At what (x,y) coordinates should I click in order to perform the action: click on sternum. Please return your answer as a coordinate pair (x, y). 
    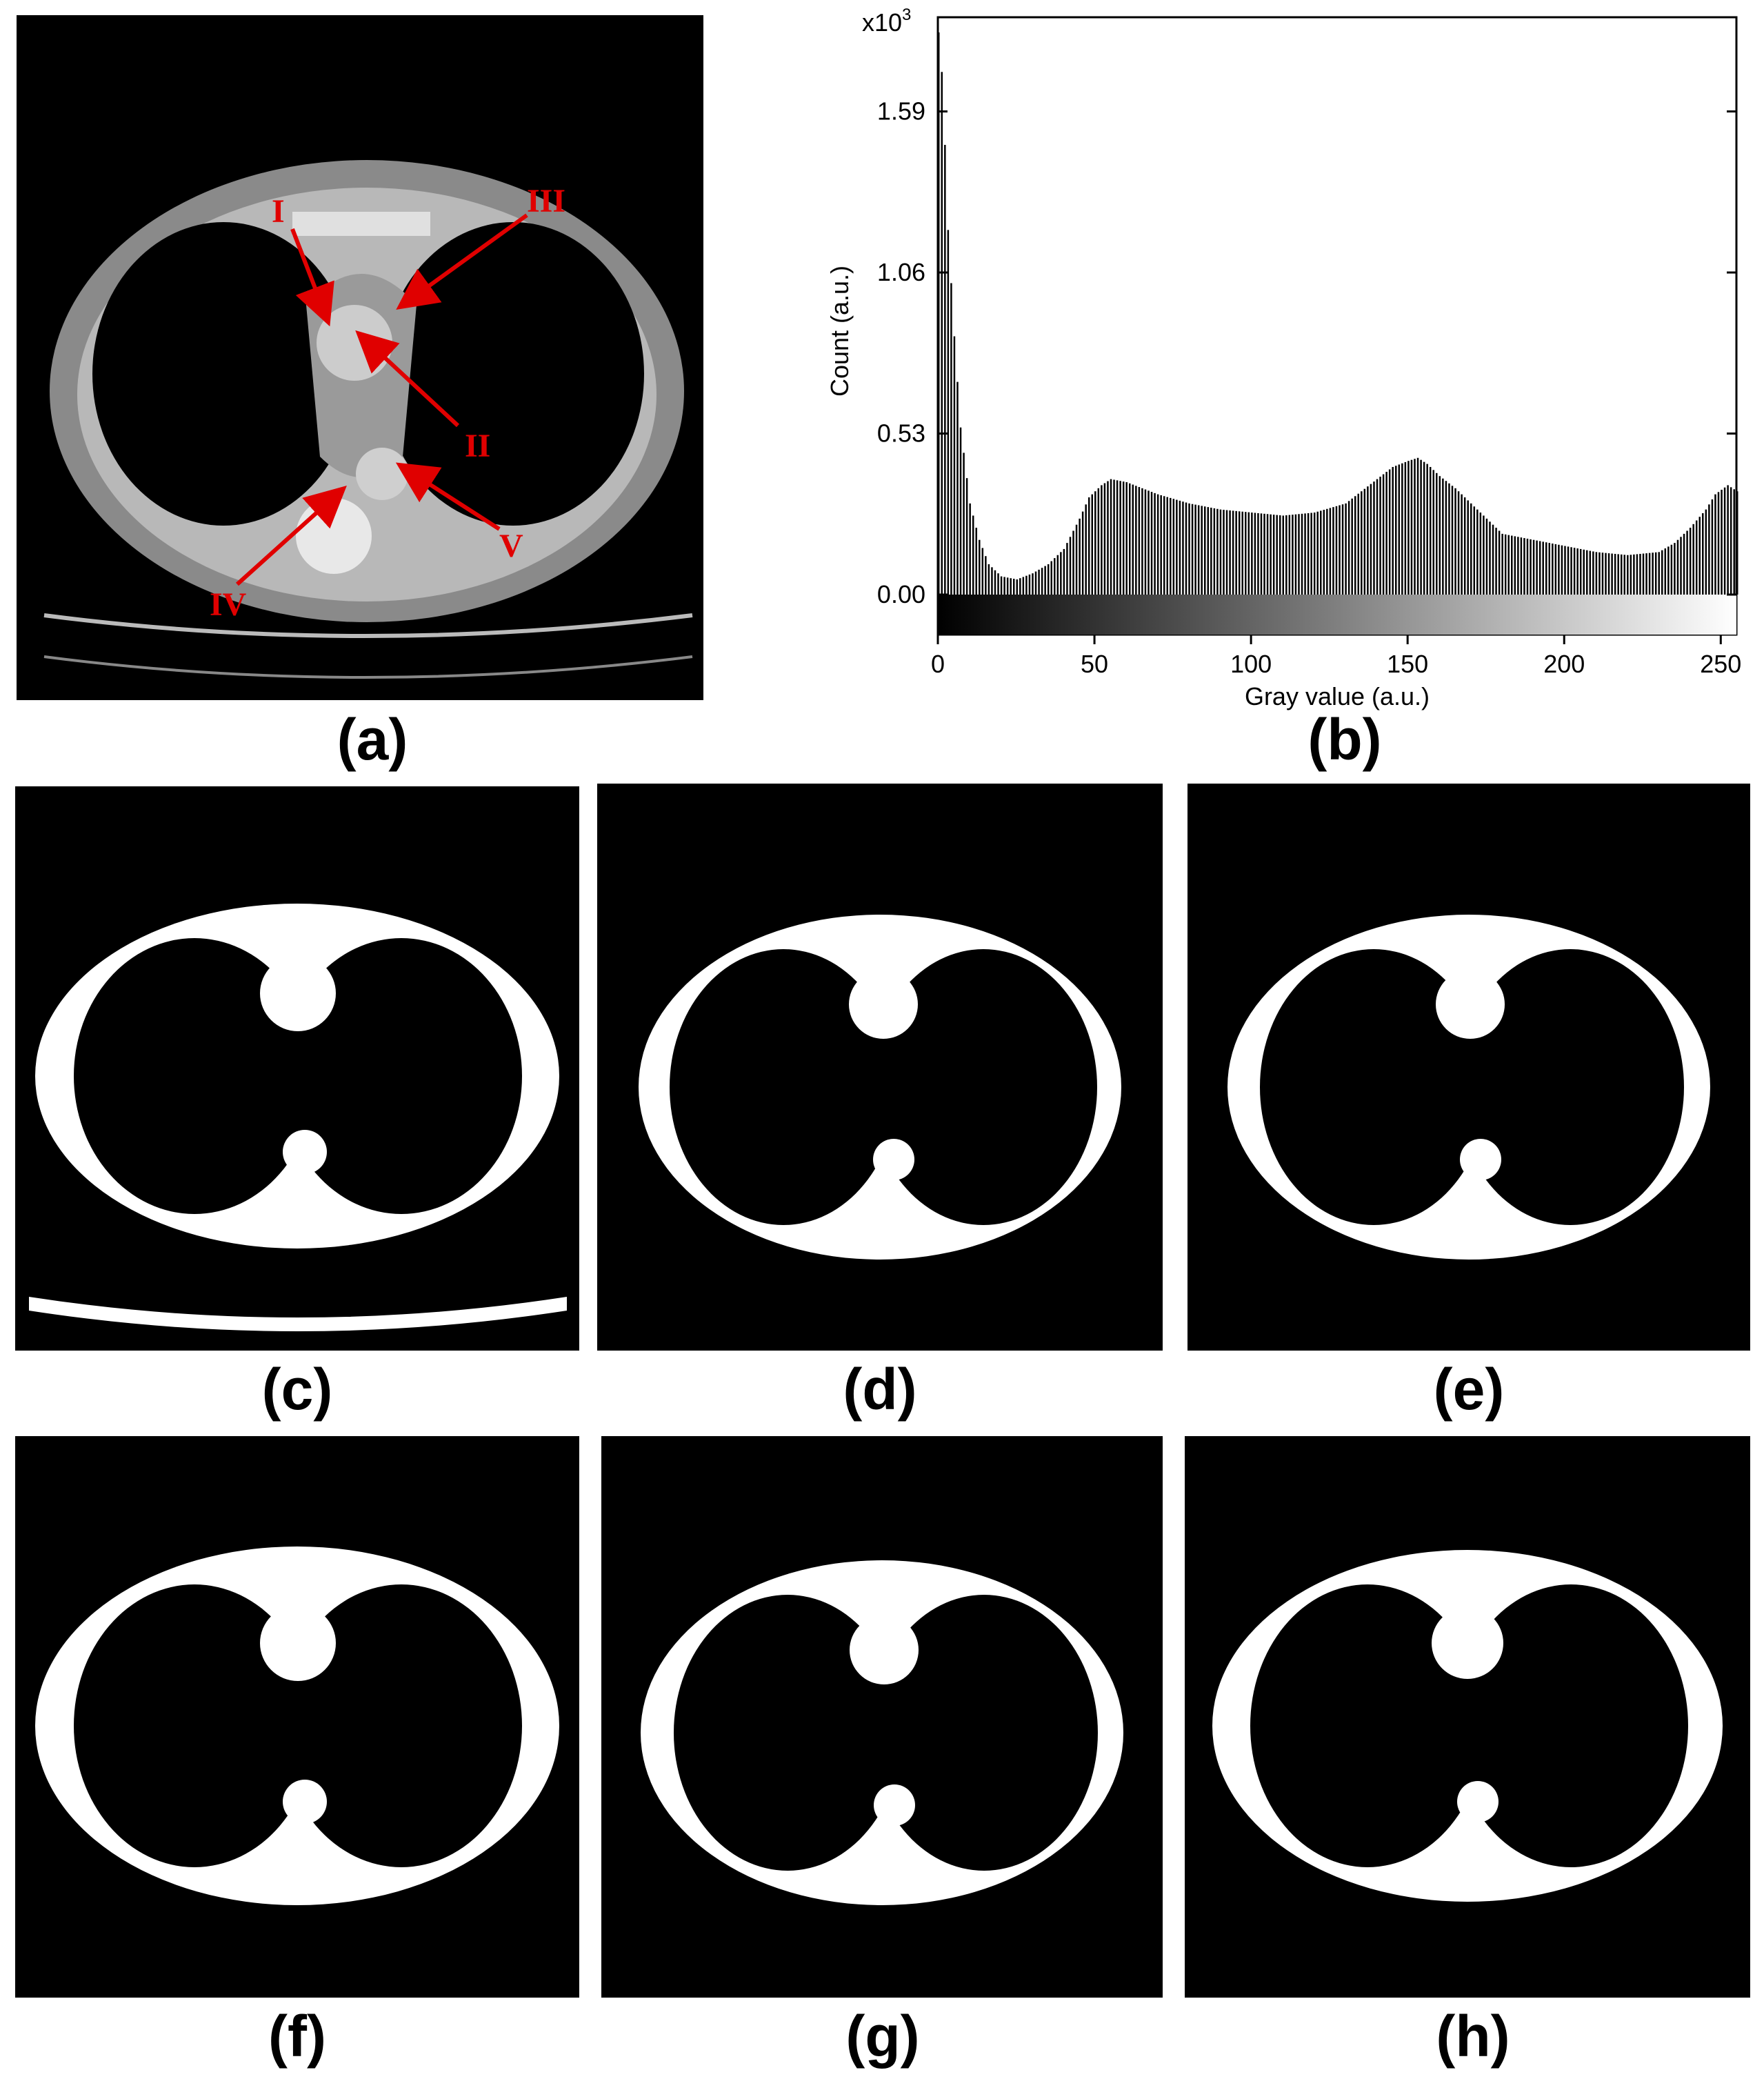
    Looking at the image, I should click on (361, 224).